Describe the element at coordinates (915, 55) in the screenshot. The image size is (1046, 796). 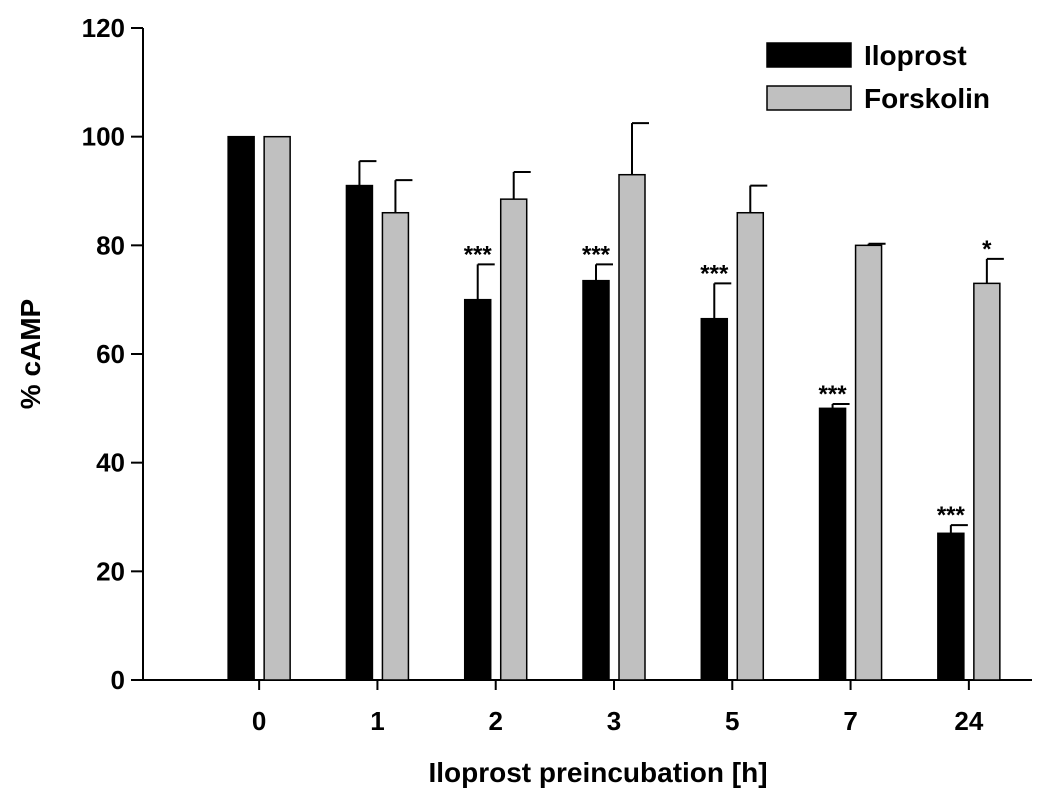
I see `legend-label-iloprost: Iloprost` at that location.